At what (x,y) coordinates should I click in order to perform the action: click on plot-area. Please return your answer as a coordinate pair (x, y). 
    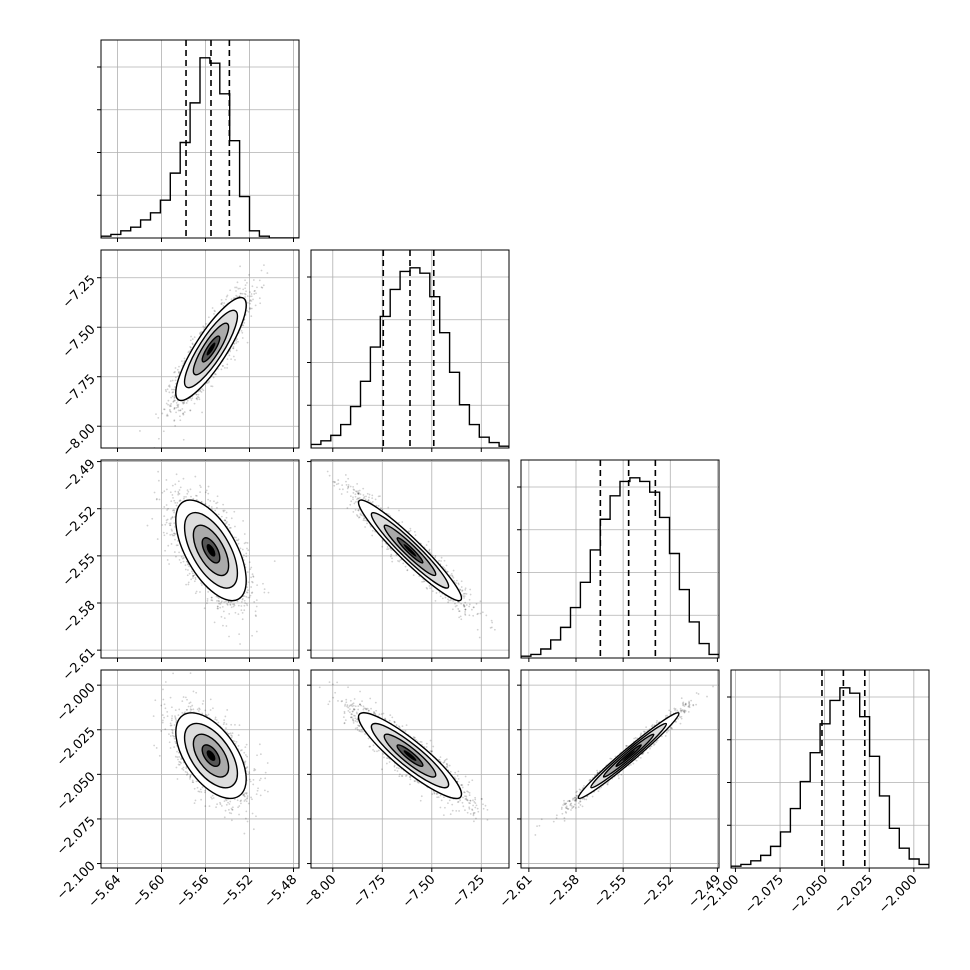
    Looking at the image, I should click on (204, 356).